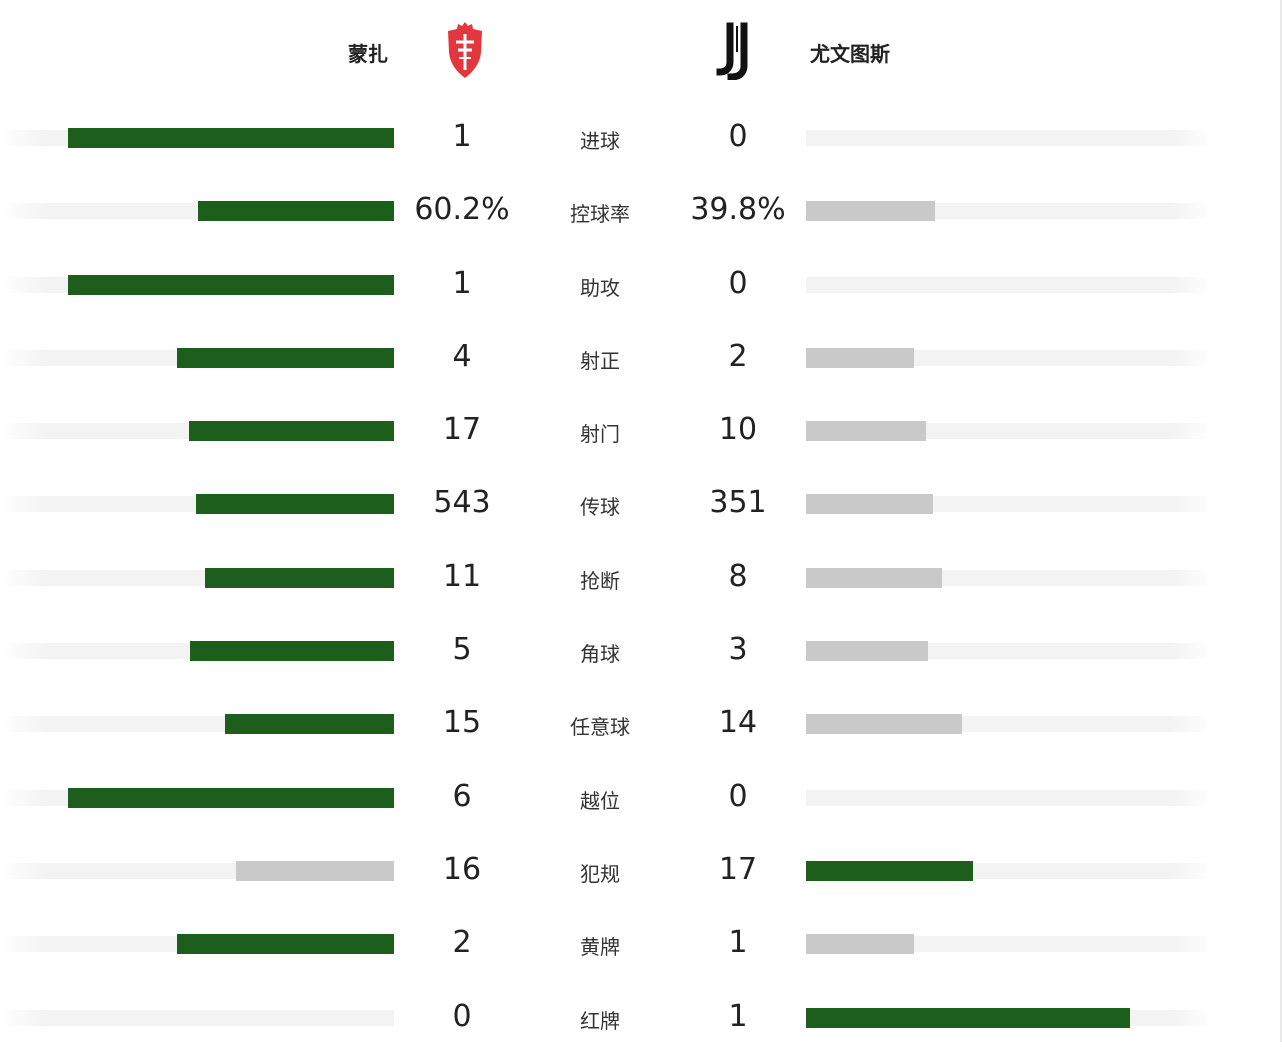 The width and height of the screenshot is (1282, 1054). What do you see at coordinates (462, 723) in the screenshot?
I see `home-stat-value: 15` at bounding box center [462, 723].